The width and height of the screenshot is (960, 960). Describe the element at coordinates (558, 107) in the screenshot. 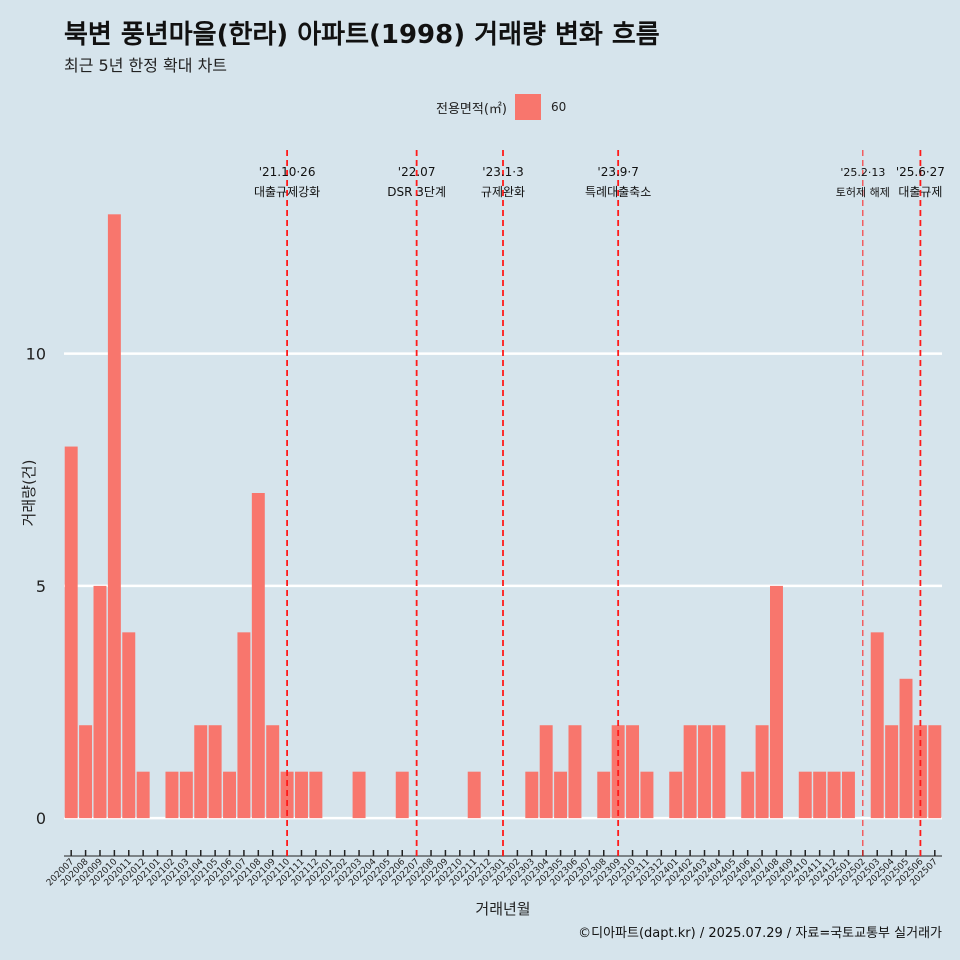

I see `legend-item-label: 60` at that location.